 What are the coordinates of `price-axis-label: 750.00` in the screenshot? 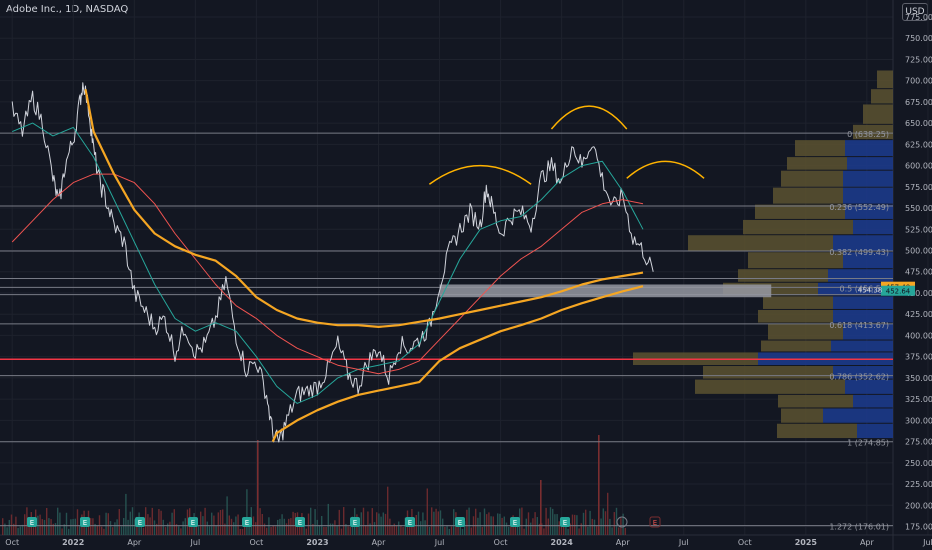 It's located at (918, 38).